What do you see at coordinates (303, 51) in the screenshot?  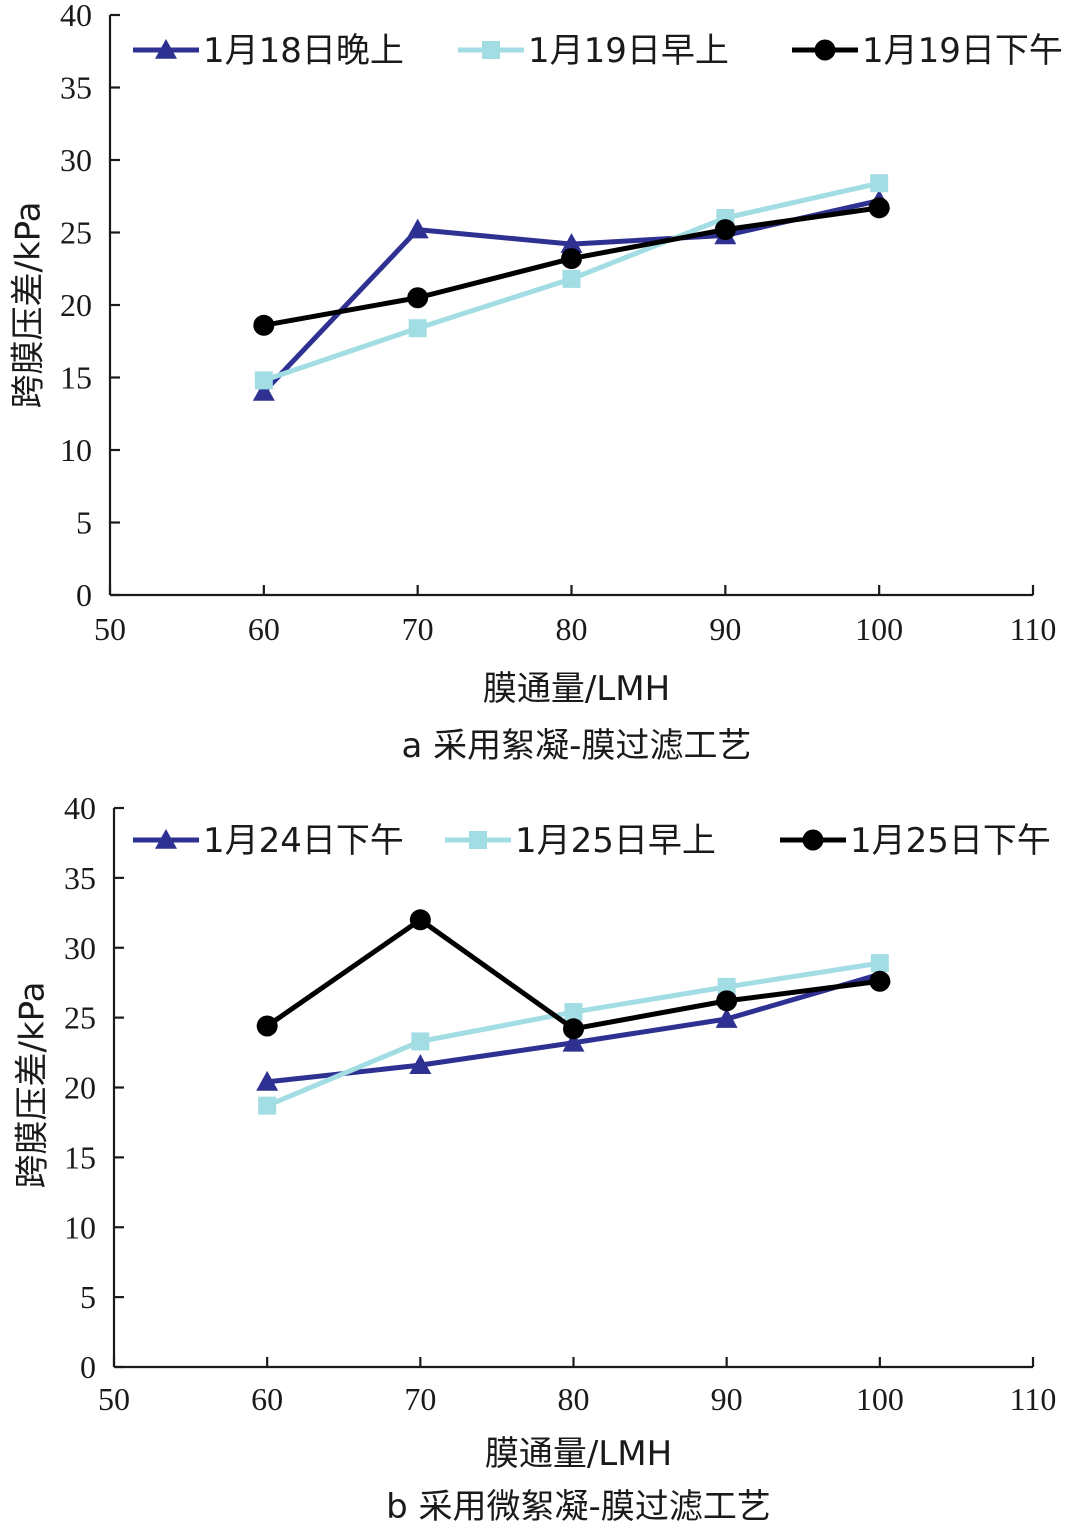 I see `legend-label: 1月18日晚上` at bounding box center [303, 51].